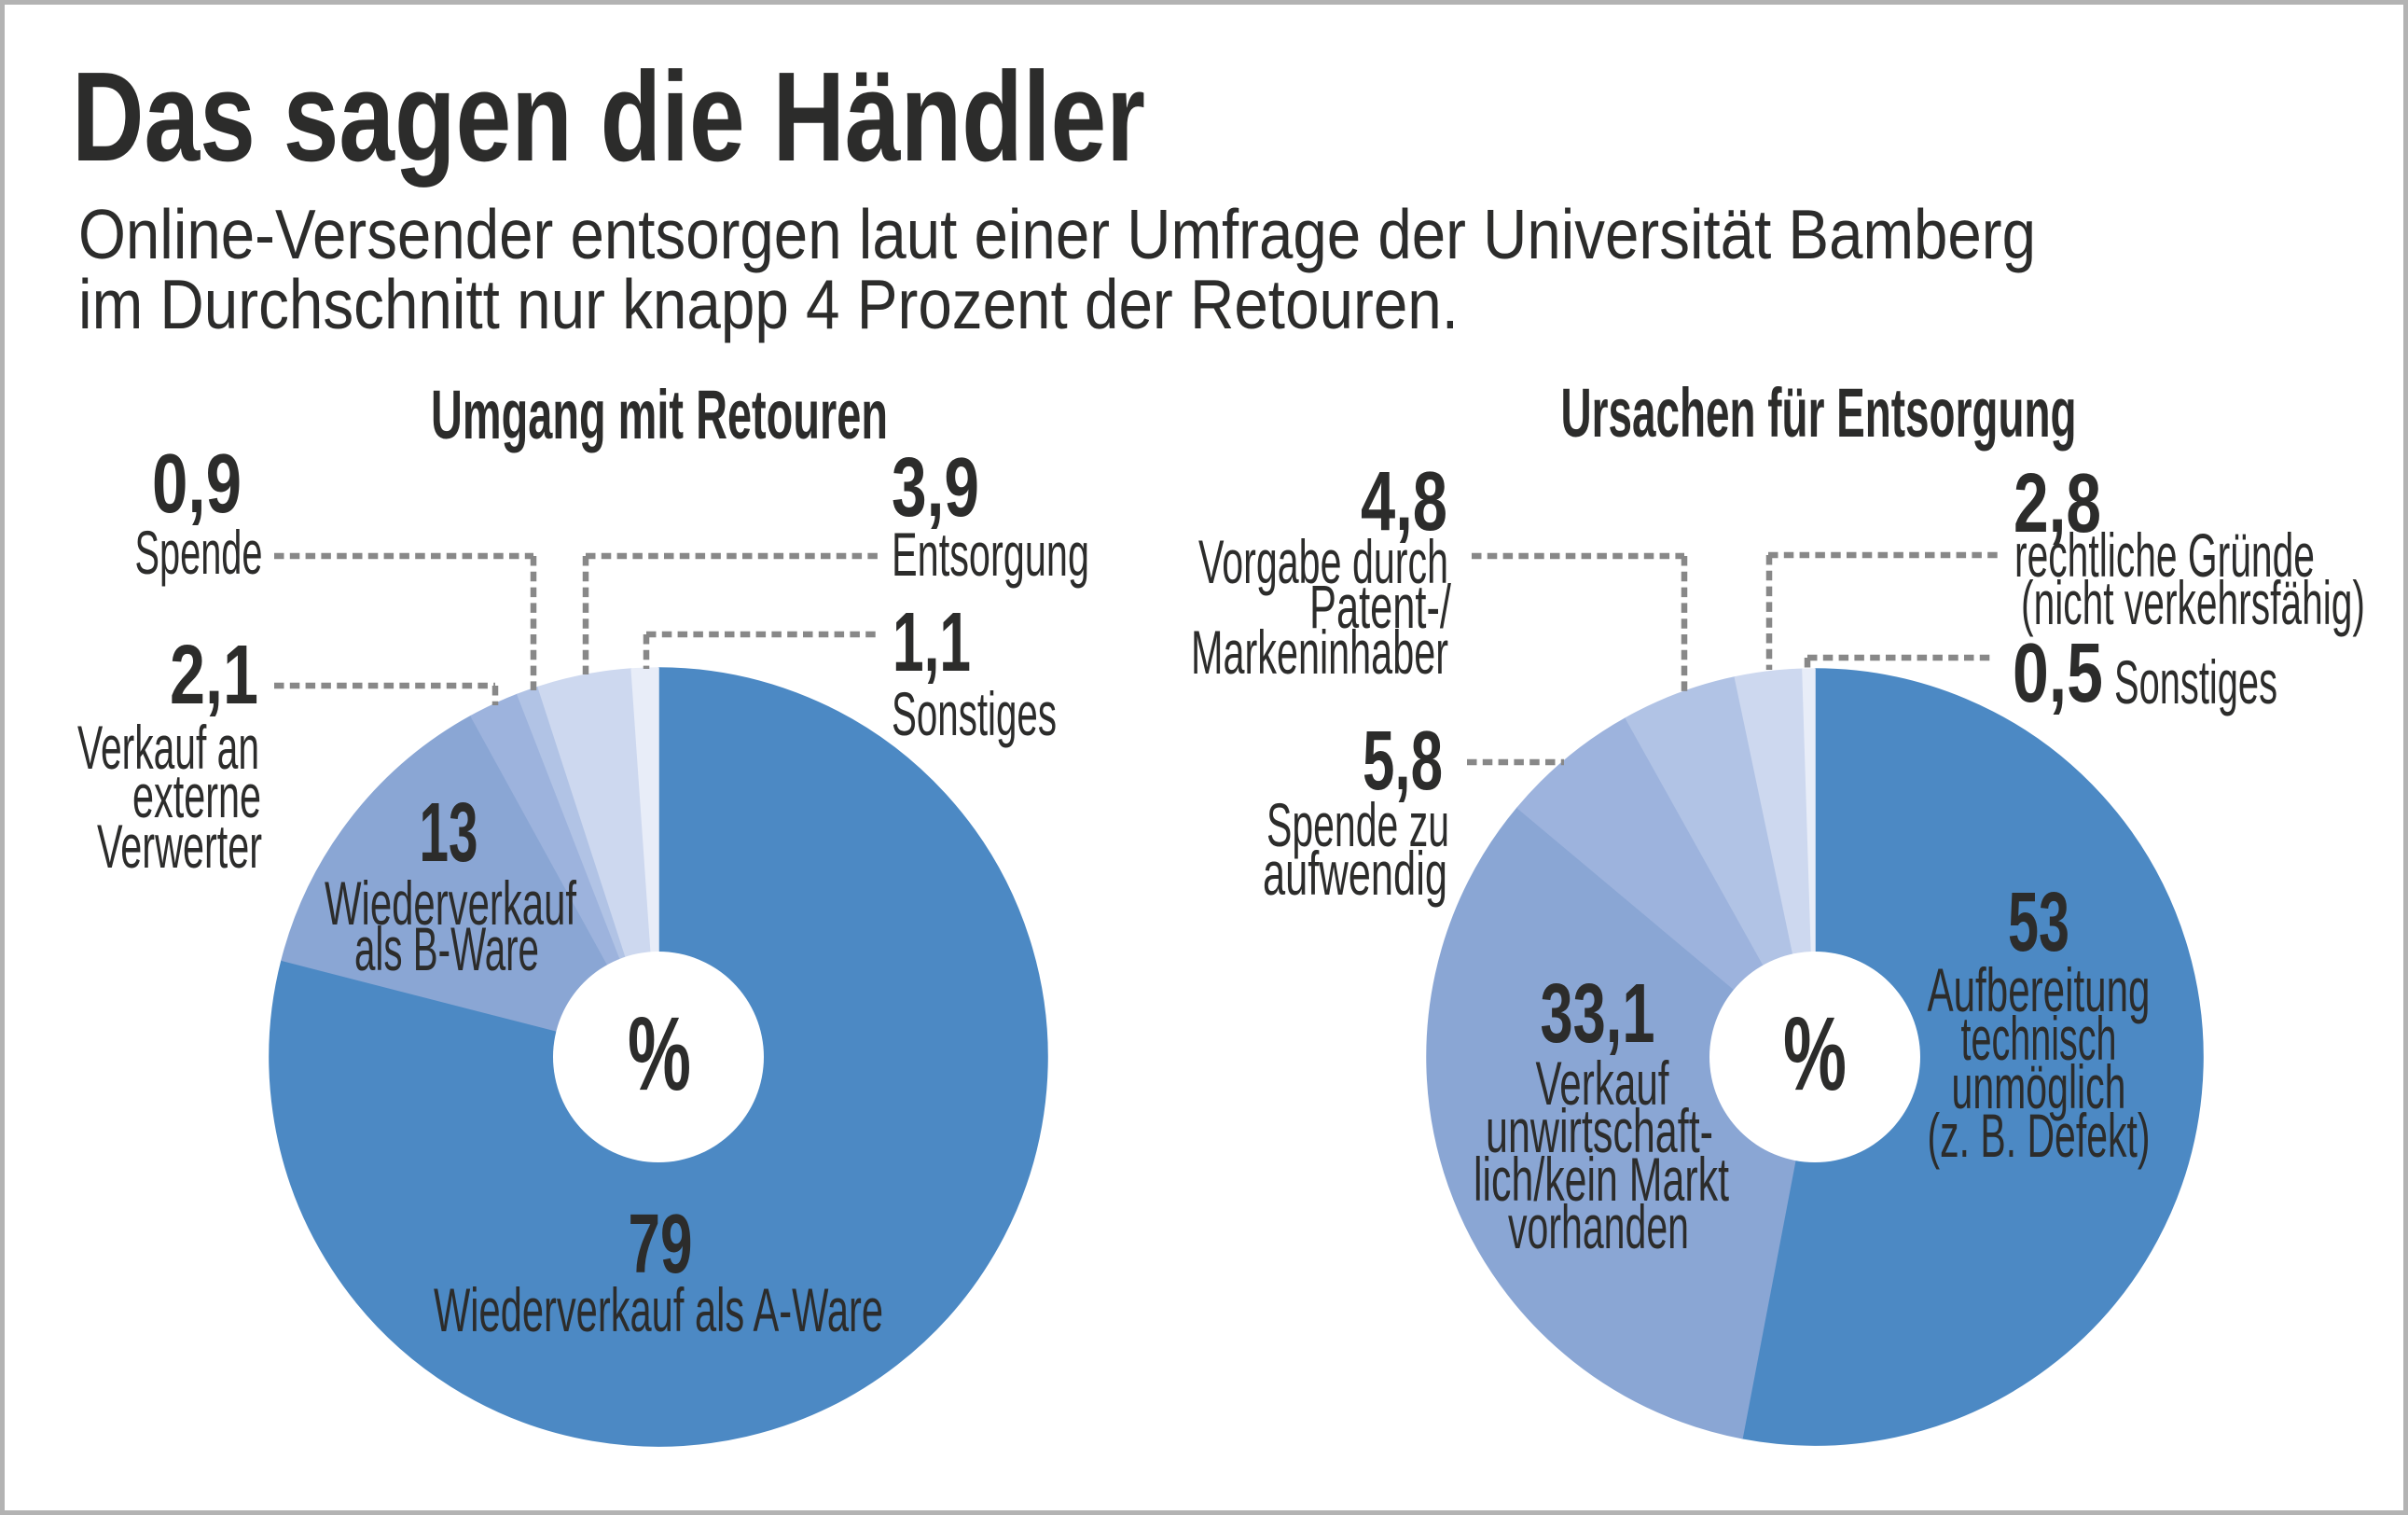 The image size is (2408, 1515). I want to click on svg-text: 0,9, so click(197, 484).